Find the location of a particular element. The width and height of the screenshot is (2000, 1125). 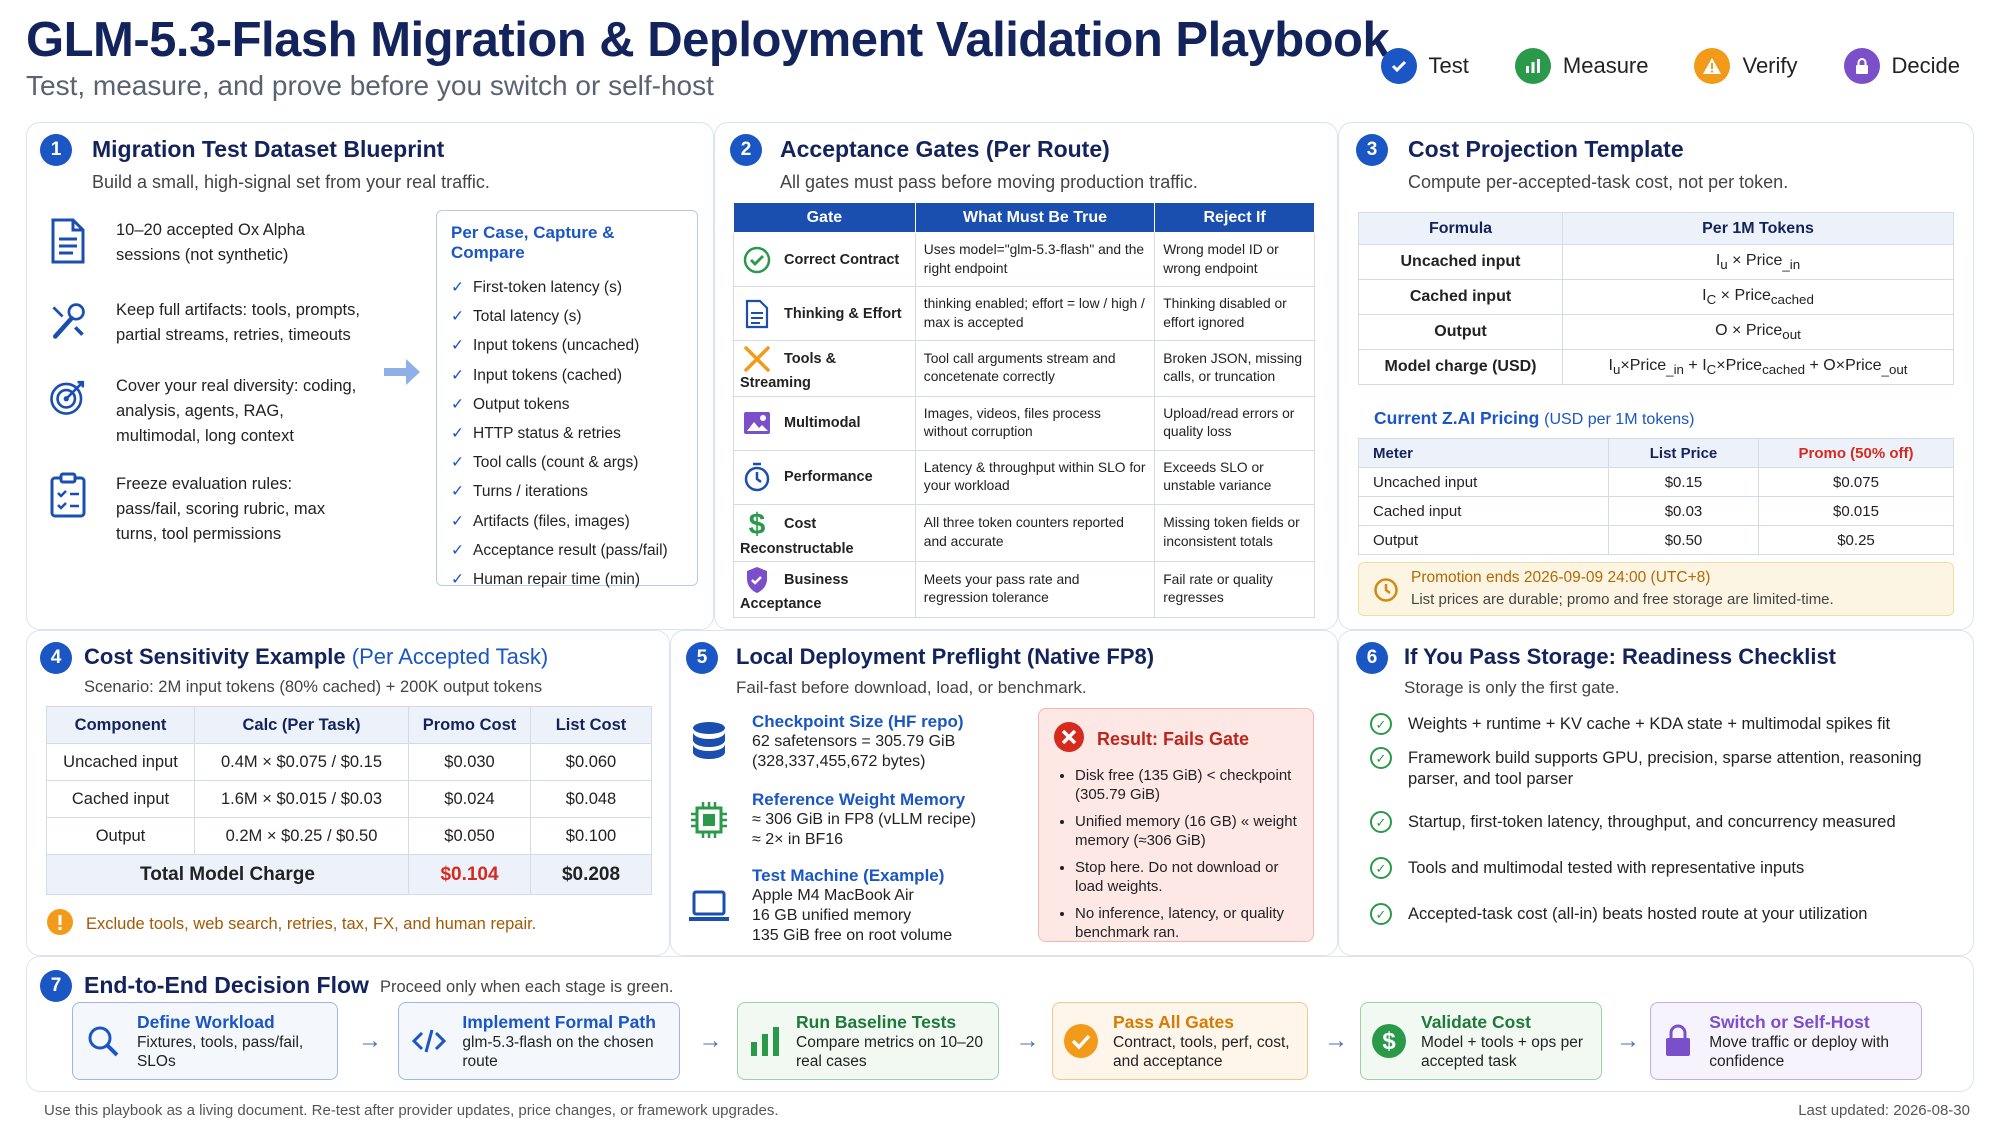

cost-cell: $0.060 is located at coordinates (591, 762).